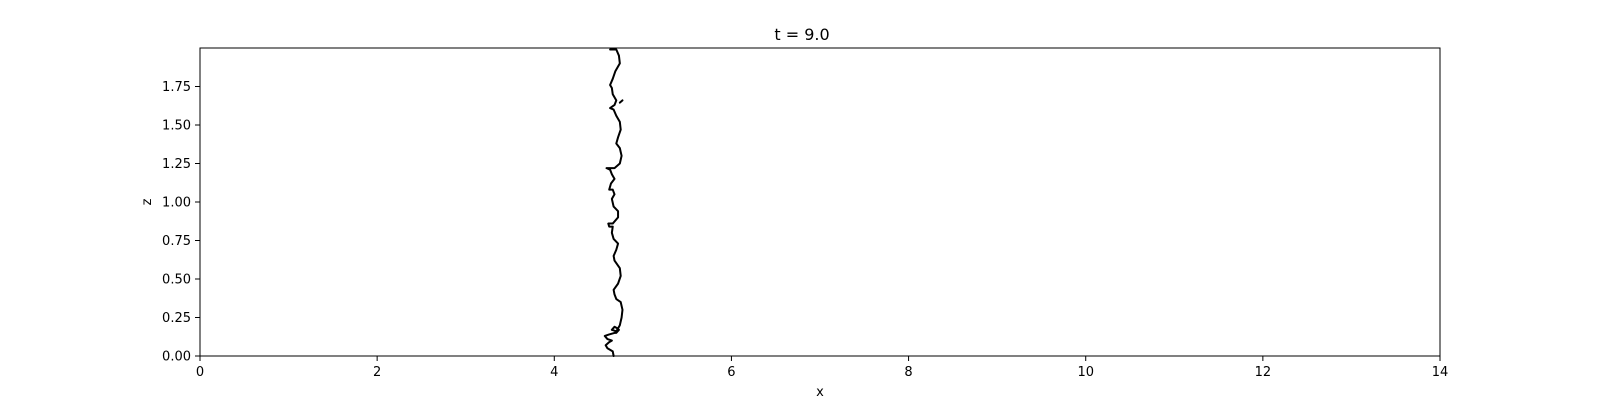 This screenshot has height=400, width=1600. What do you see at coordinates (176, 280) in the screenshot?
I see `y-tick-label: 0.50` at bounding box center [176, 280].